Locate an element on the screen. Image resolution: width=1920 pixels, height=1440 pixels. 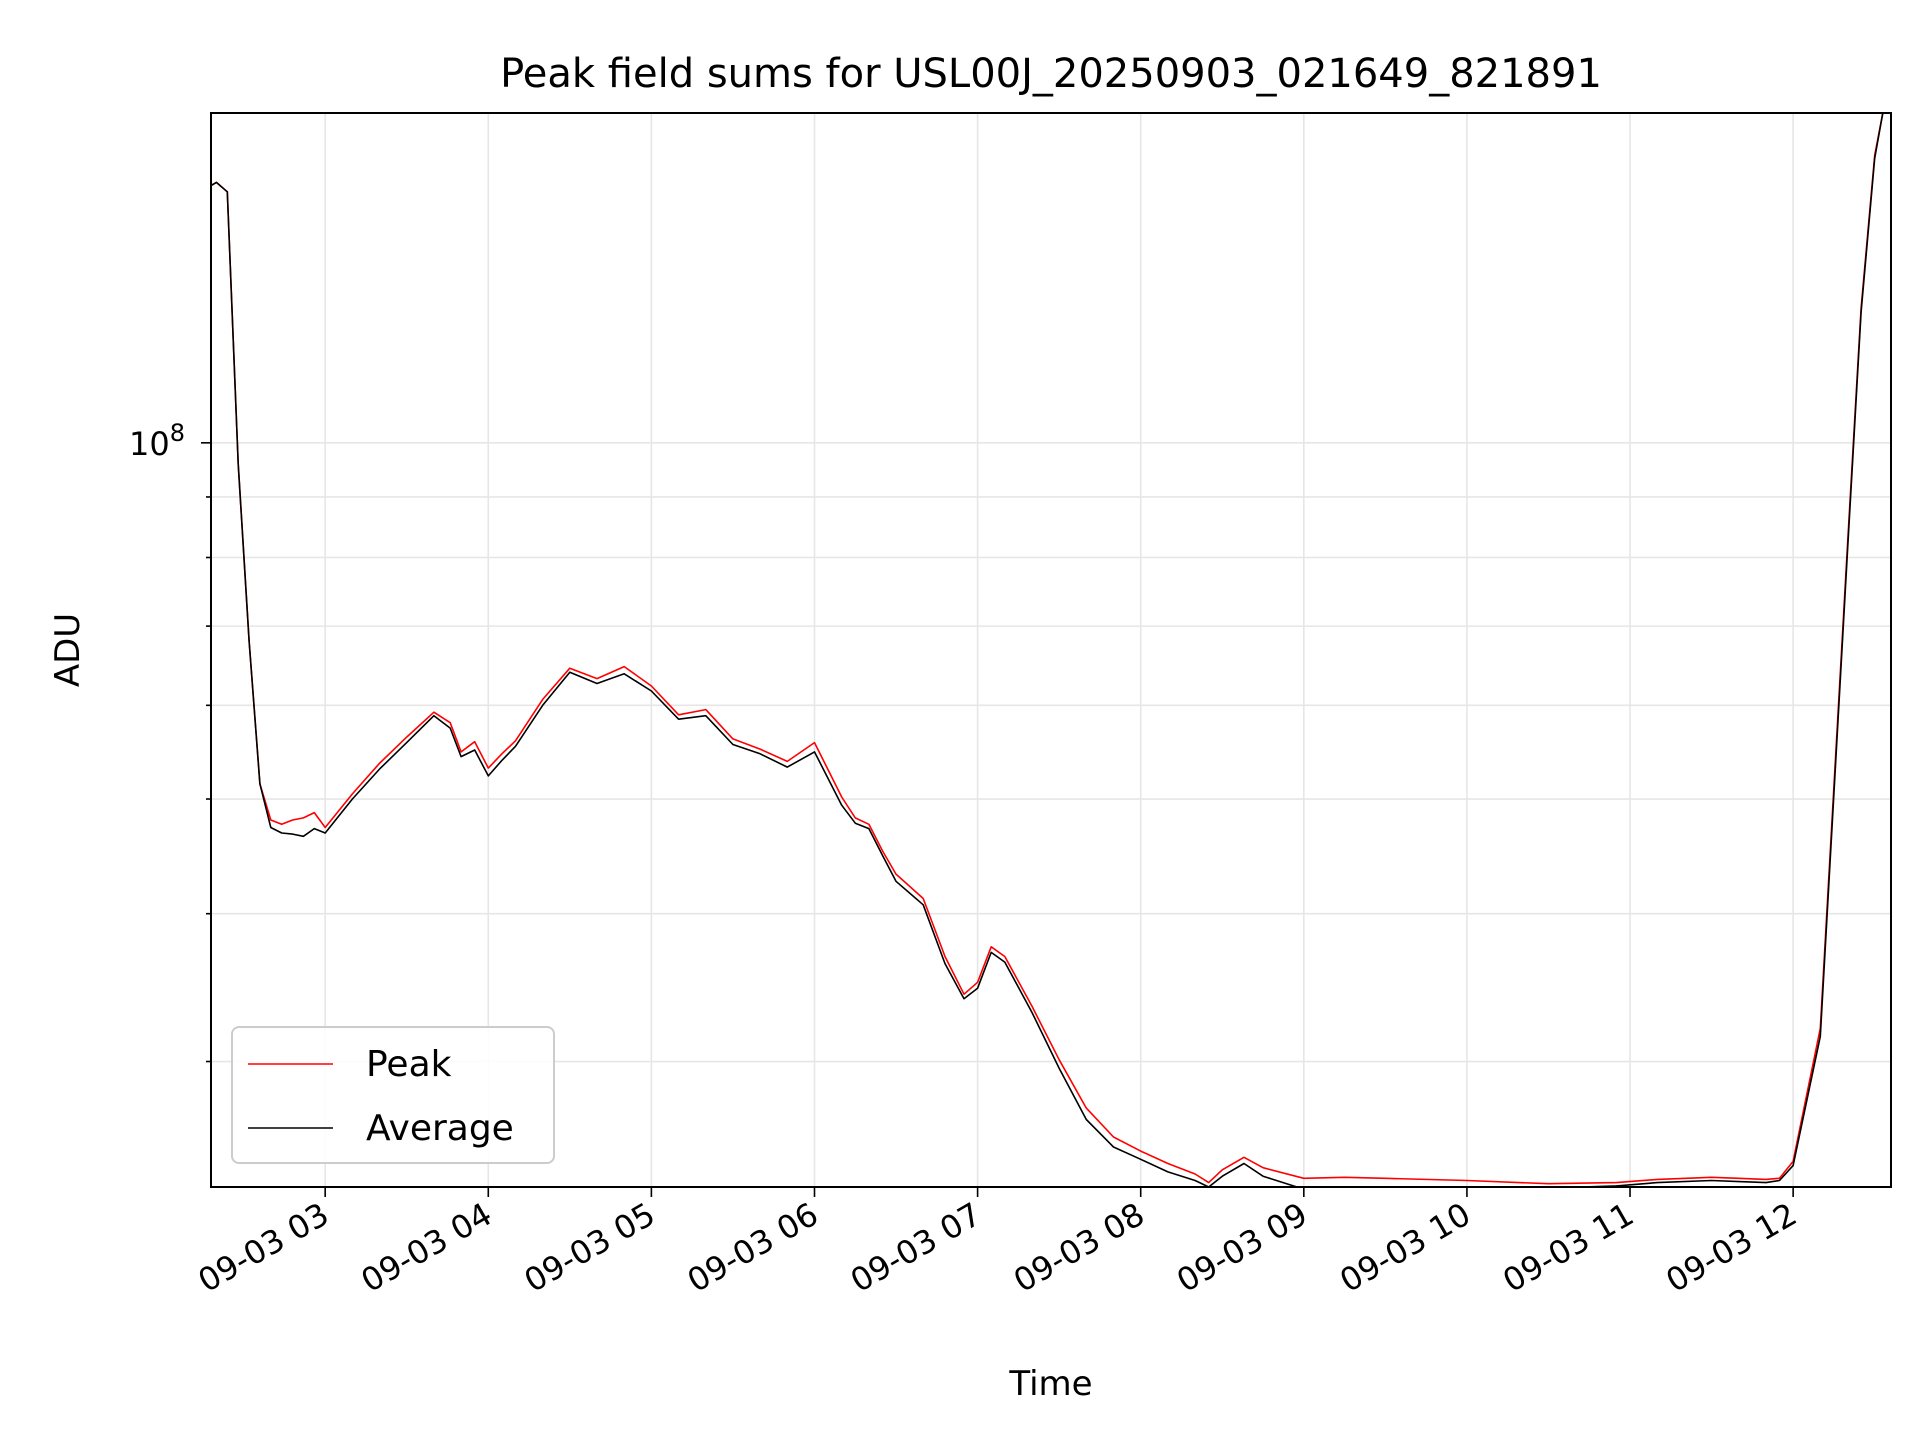
y-tick-base: 10 is located at coordinates (149, 444).